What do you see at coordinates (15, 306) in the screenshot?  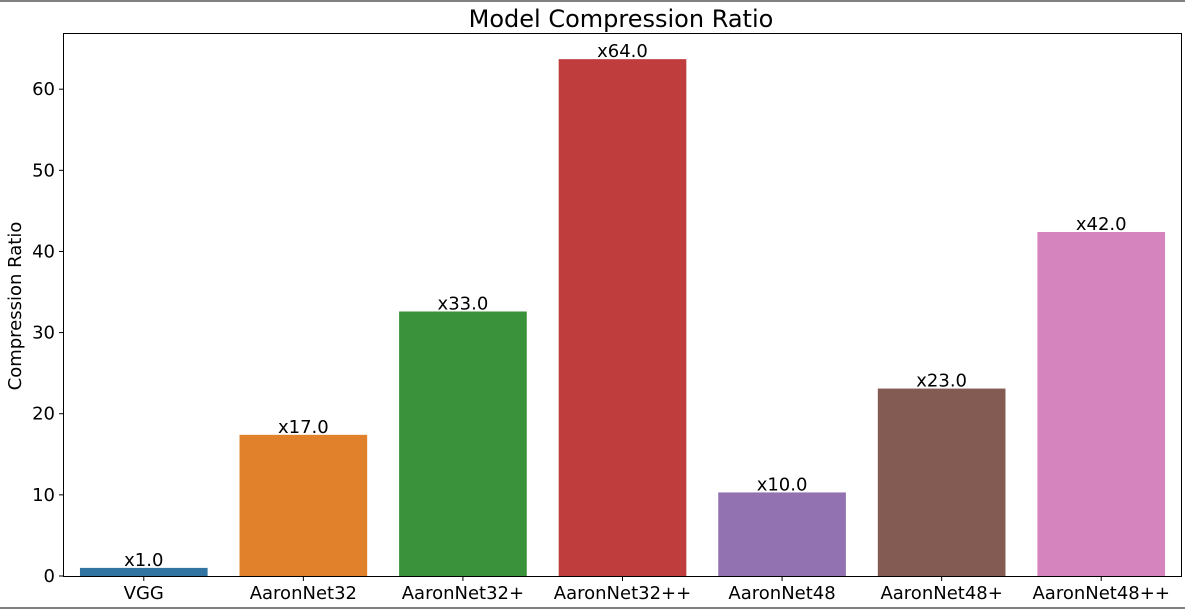 I see `y-axis-label: Compression Ratio` at bounding box center [15, 306].